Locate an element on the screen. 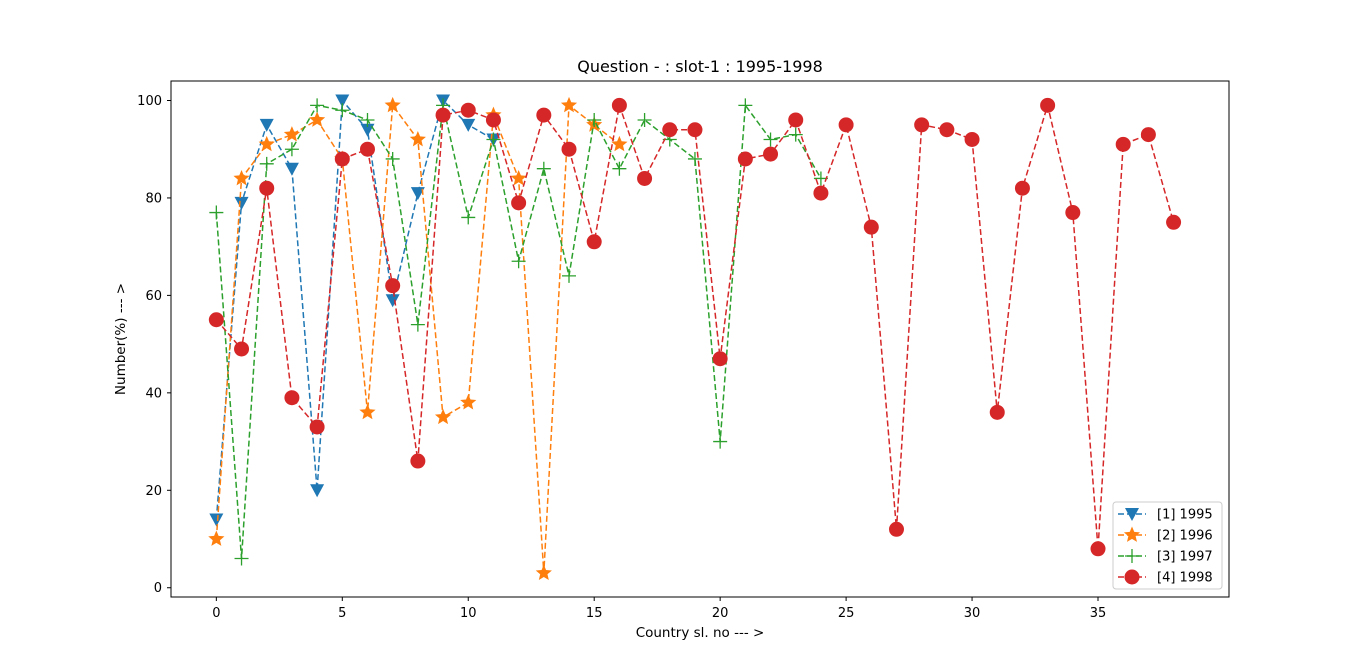 The image size is (1366, 671). legend-label: [3] 1997 is located at coordinates (1185, 557).